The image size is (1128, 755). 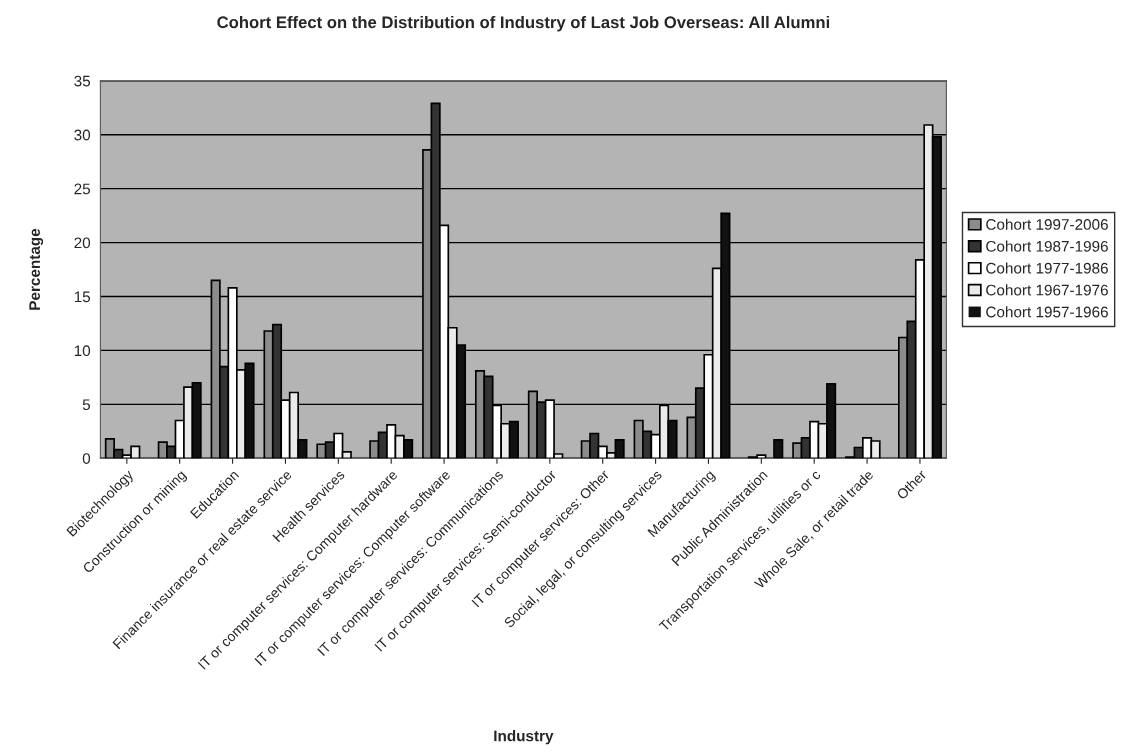 I want to click on y-tick-label: 30, so click(x=82, y=135).